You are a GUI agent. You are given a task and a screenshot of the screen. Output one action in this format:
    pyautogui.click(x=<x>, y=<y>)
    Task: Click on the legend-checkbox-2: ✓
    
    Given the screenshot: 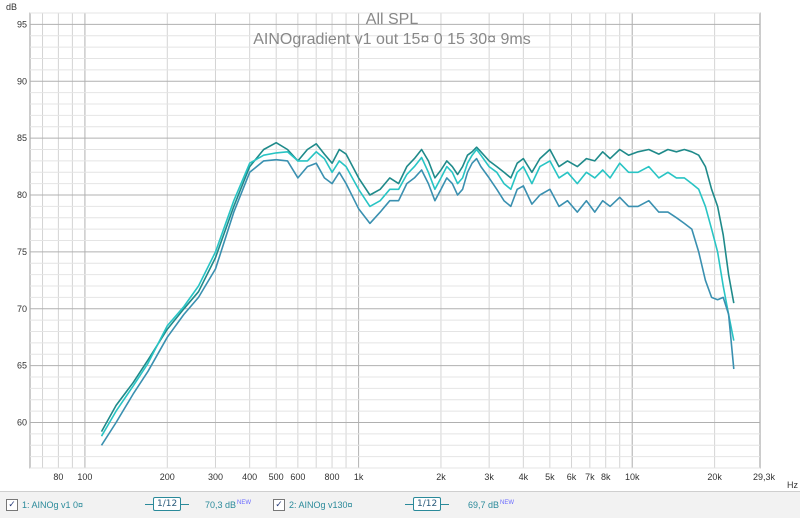 What is the action you would take?
    pyautogui.click(x=279, y=505)
    